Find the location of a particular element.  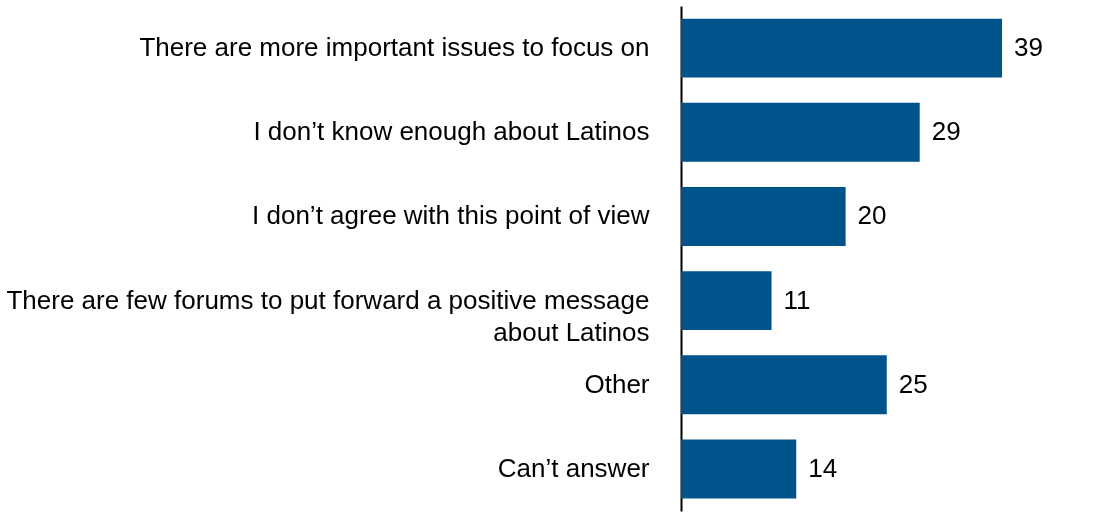

y-tick-label: Other is located at coordinates (617, 383).